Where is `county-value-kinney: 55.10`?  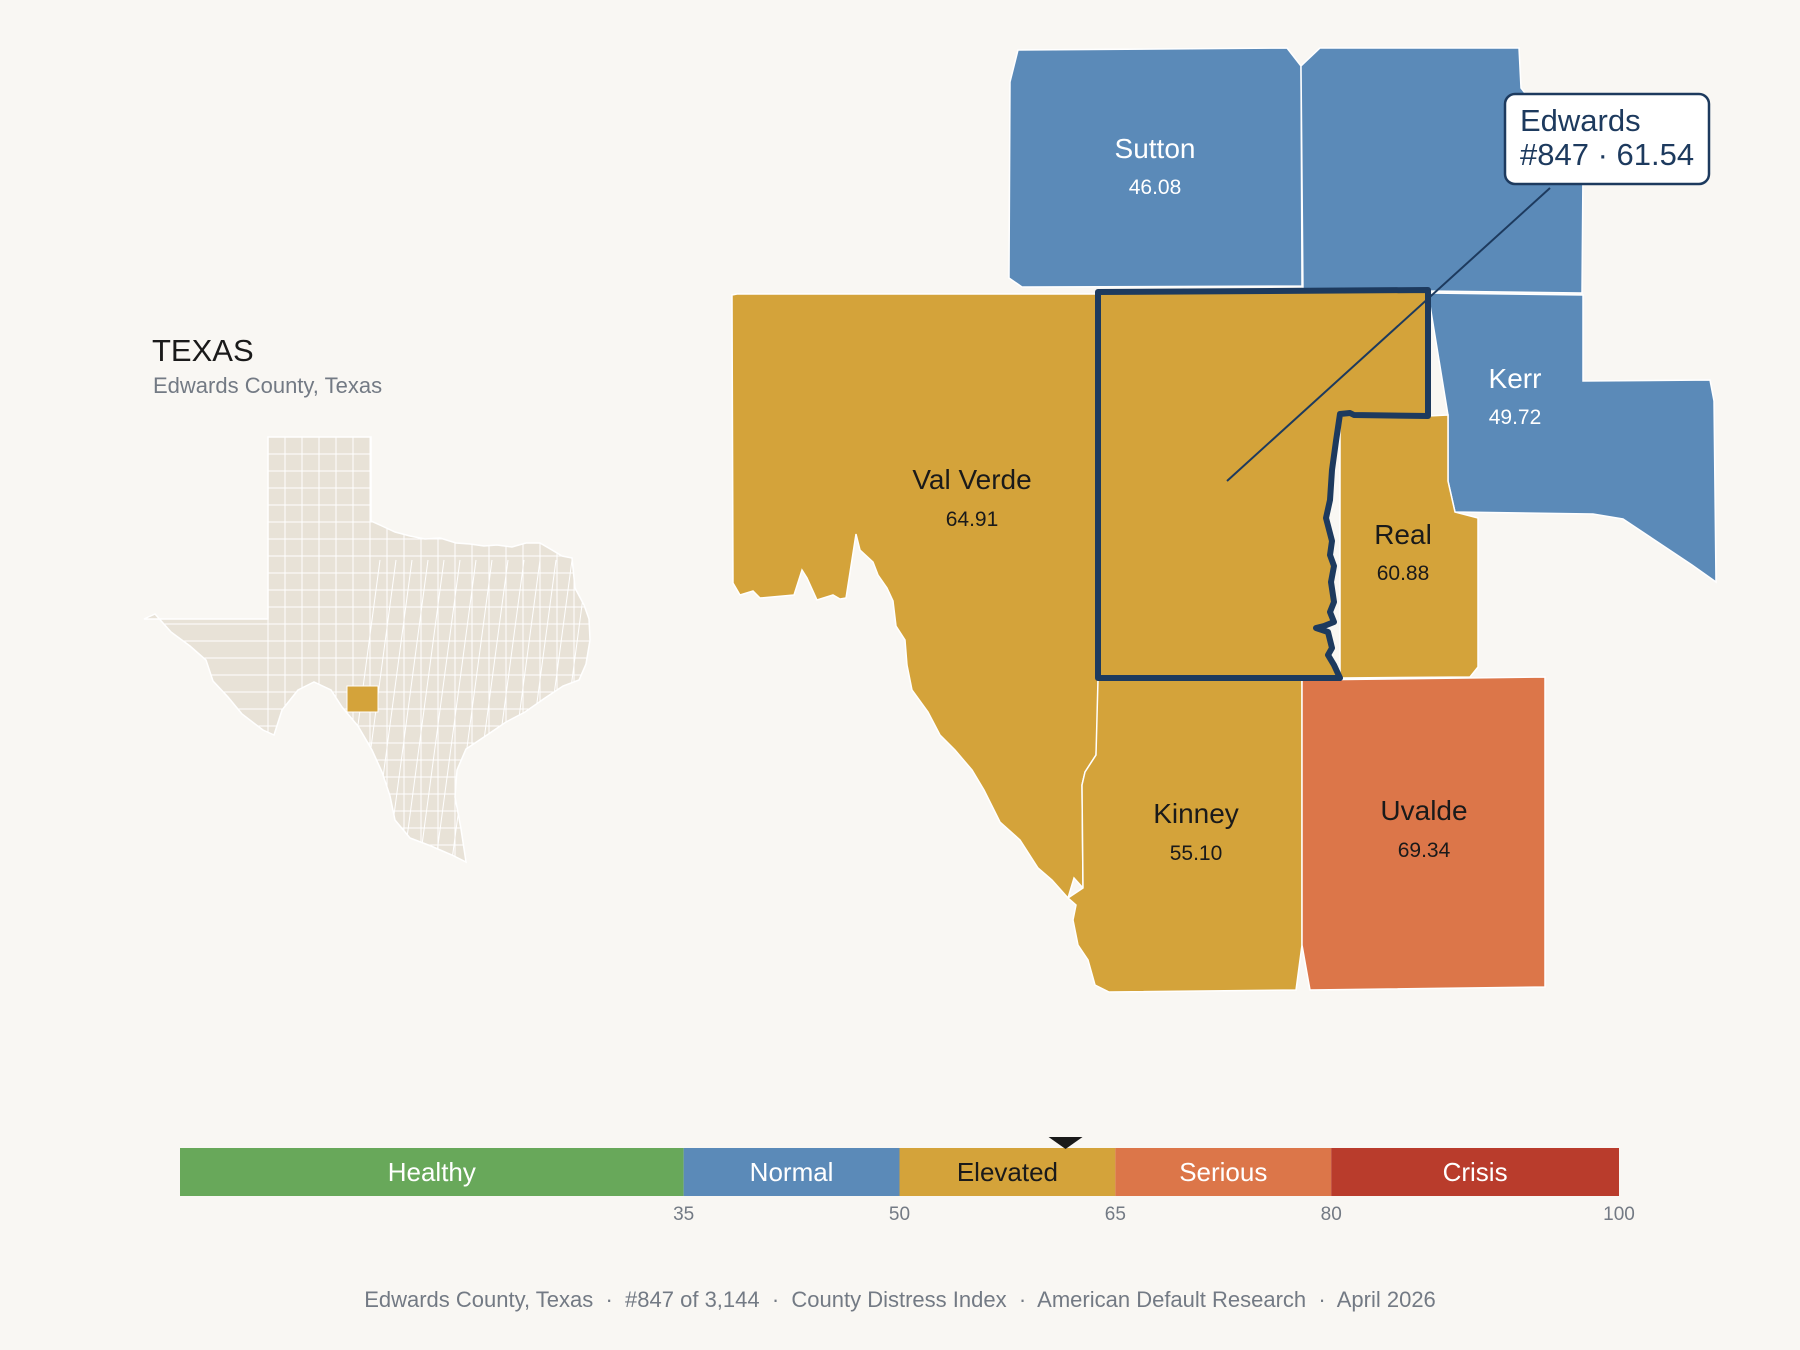
county-value-kinney: 55.10 is located at coordinates (1196, 853).